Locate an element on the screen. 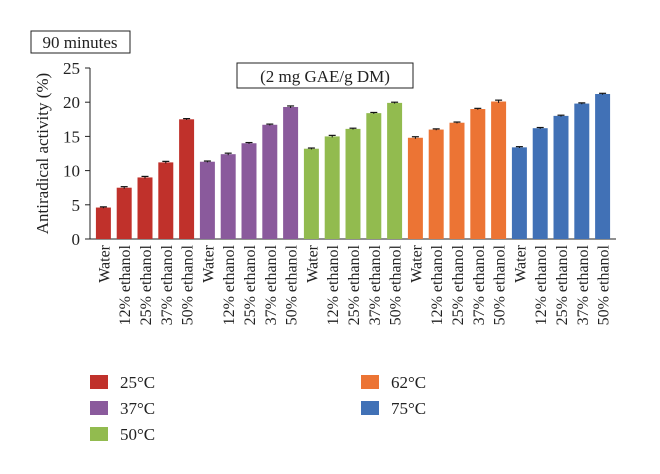 The width and height of the screenshot is (660, 474). legend-label: 50°C is located at coordinates (137, 434).